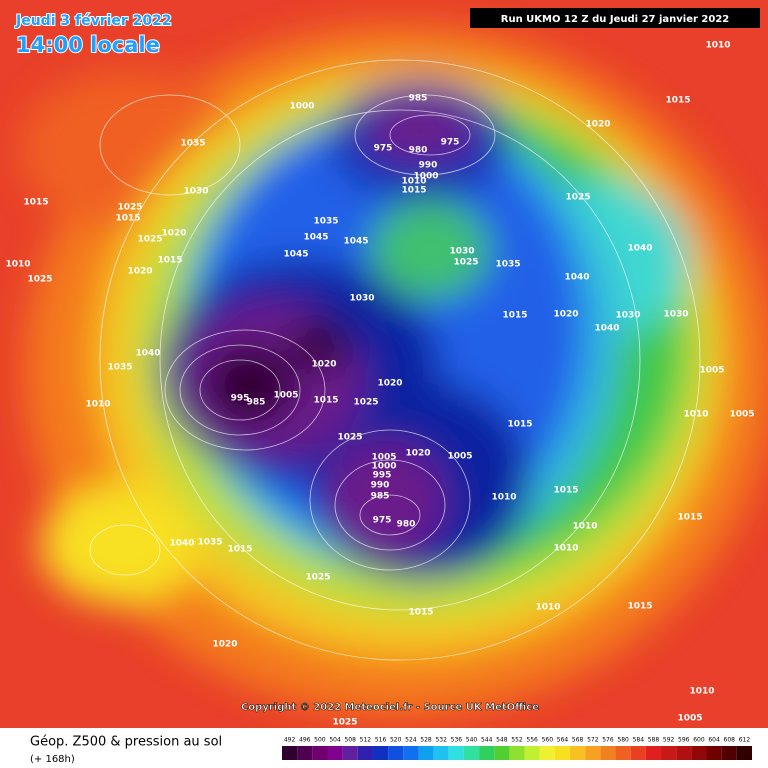 The height and width of the screenshot is (768, 768). I want to click on colorbar-label: 524, so click(411, 740).